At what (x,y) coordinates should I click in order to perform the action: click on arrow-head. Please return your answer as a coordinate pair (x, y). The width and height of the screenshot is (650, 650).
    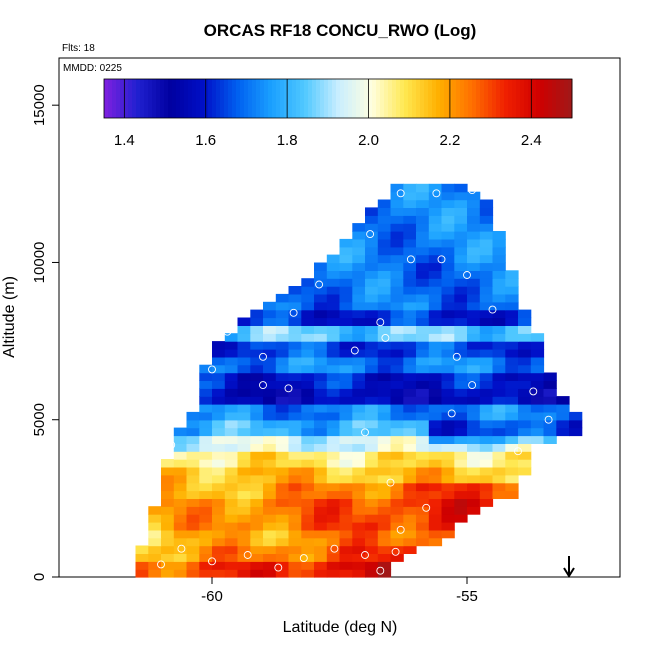
    Looking at the image, I should click on (569, 572).